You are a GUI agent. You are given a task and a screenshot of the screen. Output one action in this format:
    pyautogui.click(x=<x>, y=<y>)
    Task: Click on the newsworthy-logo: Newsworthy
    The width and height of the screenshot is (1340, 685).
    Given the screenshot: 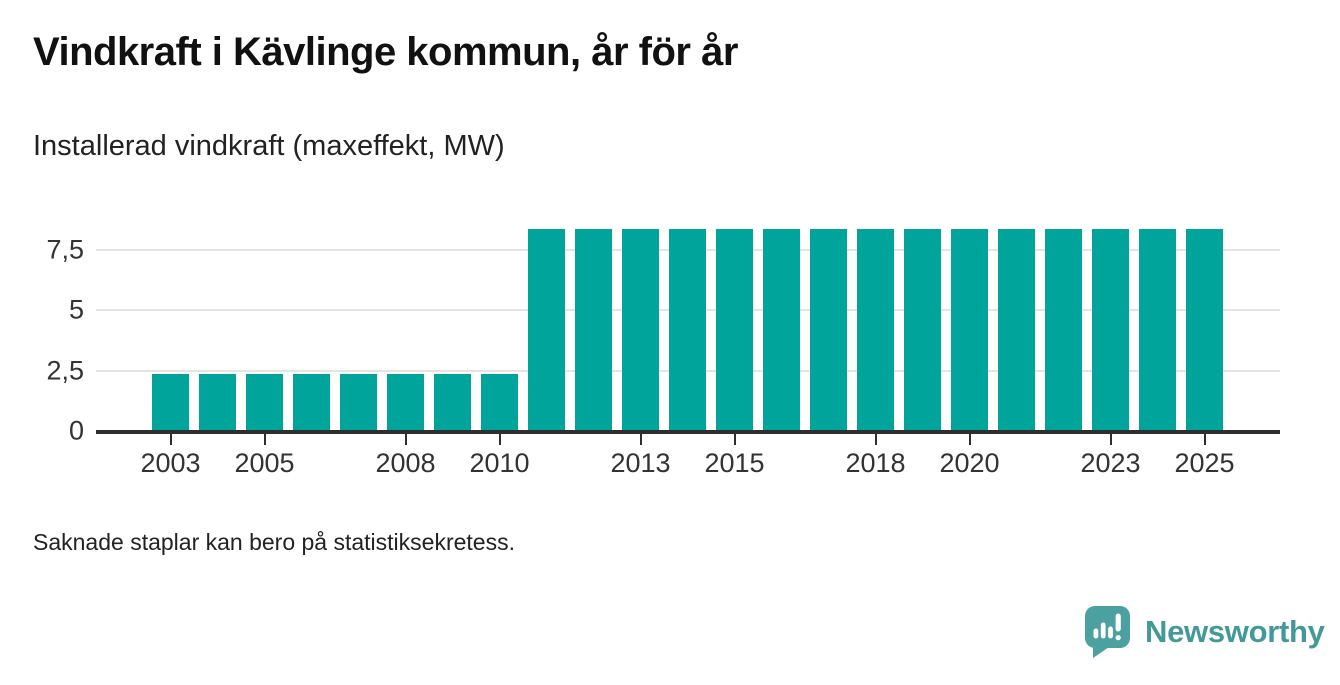 What is the action you would take?
    pyautogui.click(x=1204, y=632)
    